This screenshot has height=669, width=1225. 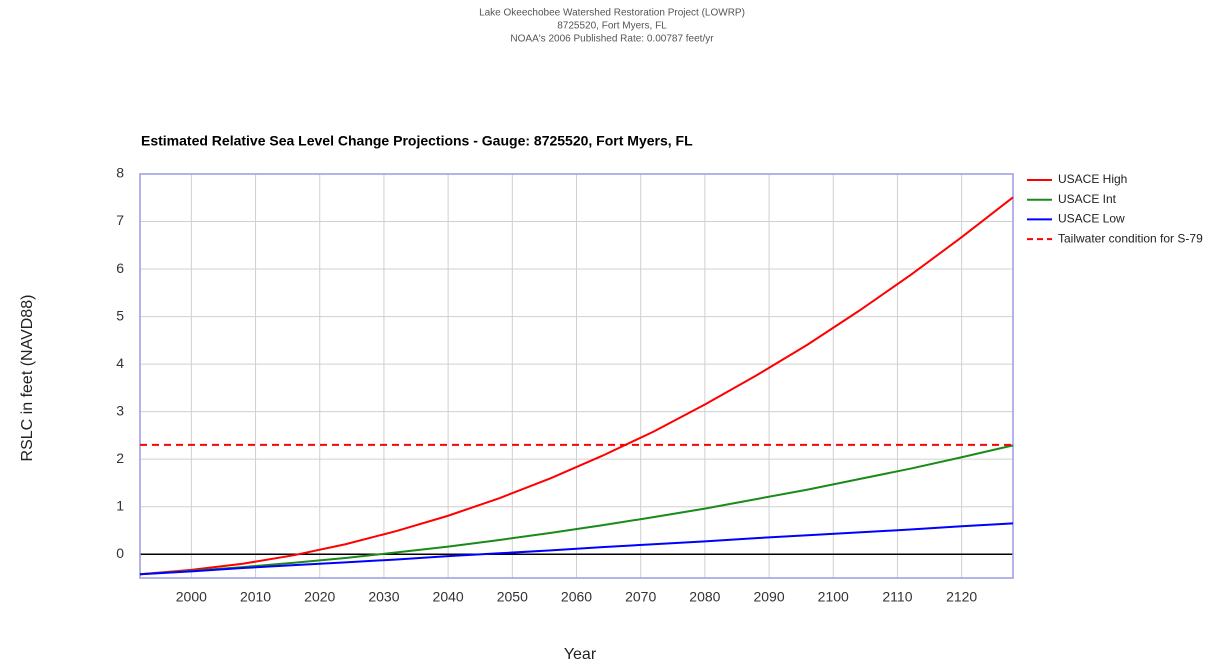 What do you see at coordinates (319, 597) in the screenshot?
I see `x-tick-label: 2020` at bounding box center [319, 597].